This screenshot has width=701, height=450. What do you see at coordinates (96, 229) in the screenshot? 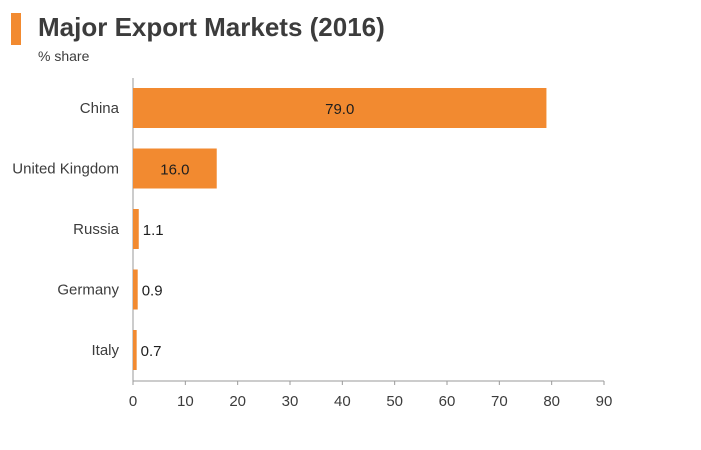
I see `category-label: Russia` at bounding box center [96, 229].